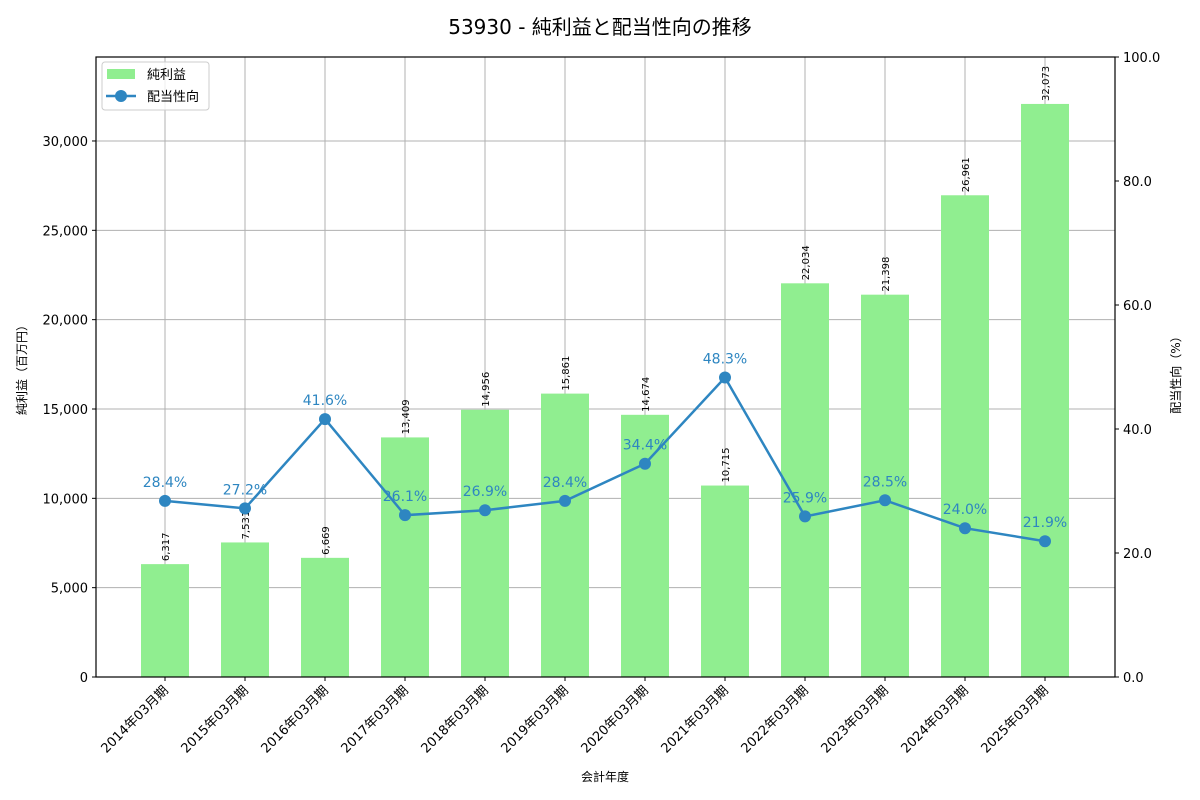 The height and width of the screenshot is (800, 1200). I want to click on bar-value-label: 14,674, so click(646, 394).